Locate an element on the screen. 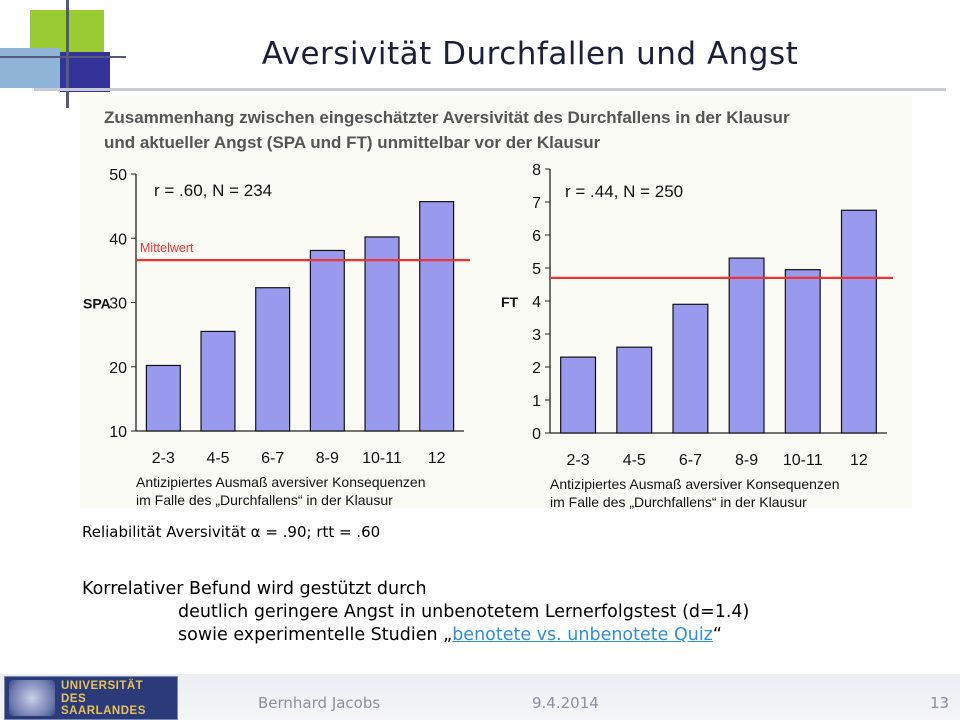 The height and width of the screenshot is (720, 960). footer-date: 9.4.2014 is located at coordinates (565, 703).